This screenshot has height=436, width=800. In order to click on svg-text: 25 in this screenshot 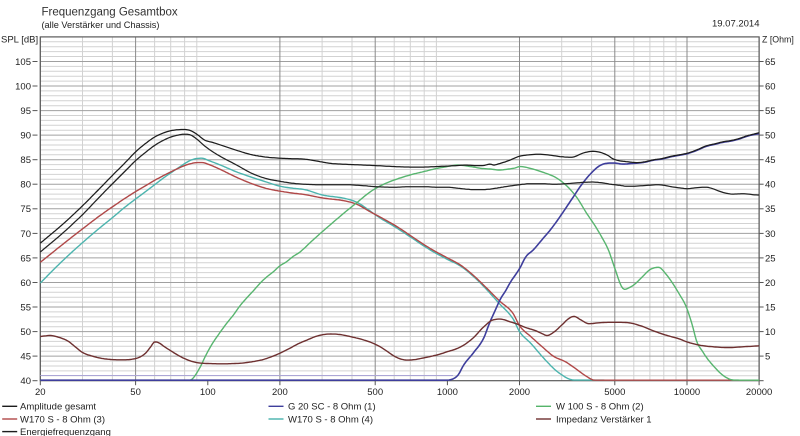, I will do `click(770, 258)`.